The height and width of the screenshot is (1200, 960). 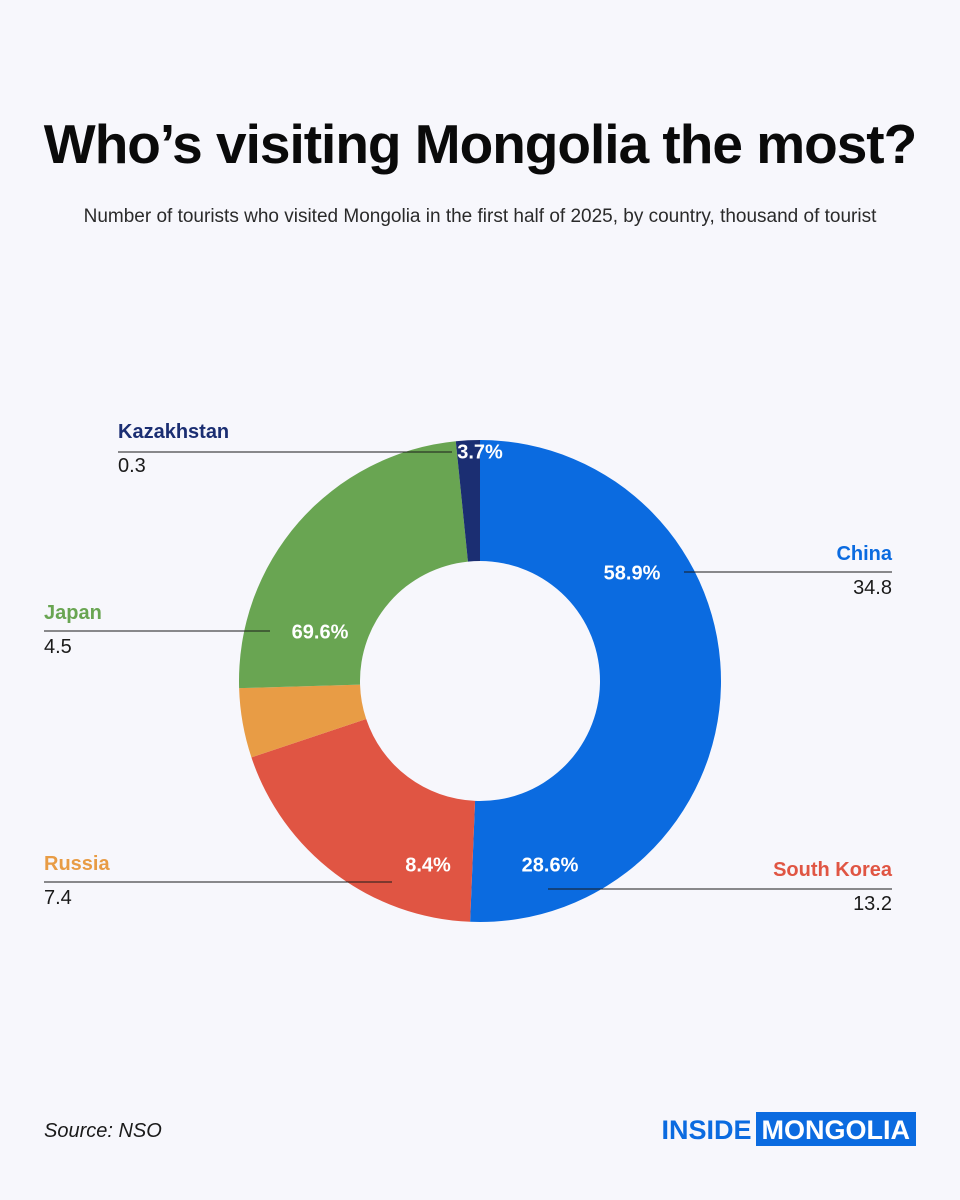 I want to click on slice-kazakhstan, so click(x=467, y=501).